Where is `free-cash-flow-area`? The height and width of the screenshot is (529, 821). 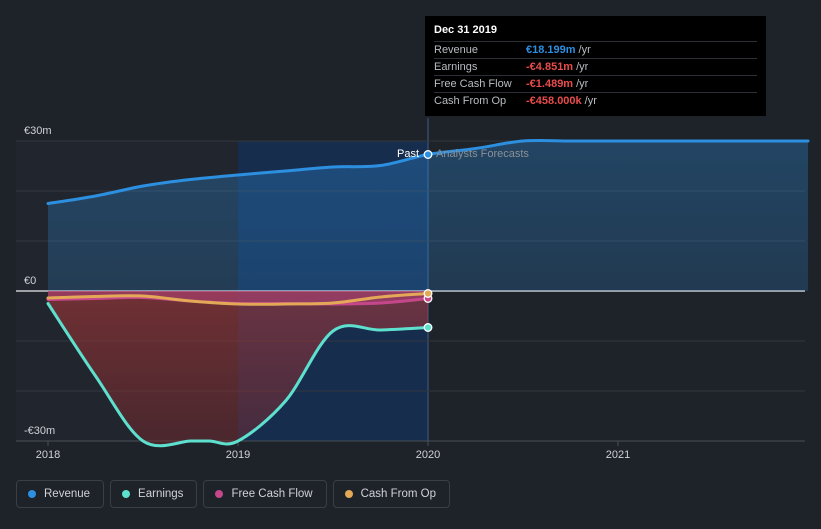
free-cash-flow-area is located at coordinates (238, 298).